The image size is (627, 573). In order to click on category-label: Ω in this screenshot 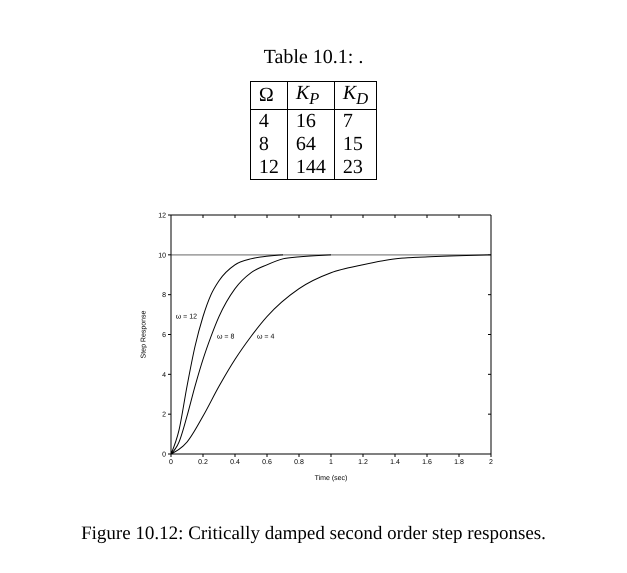, I will do `click(269, 96)`.